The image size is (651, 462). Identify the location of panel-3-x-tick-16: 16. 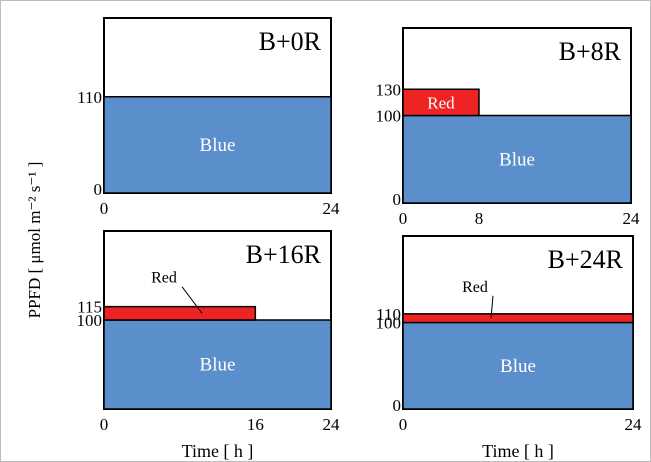
(255, 424).